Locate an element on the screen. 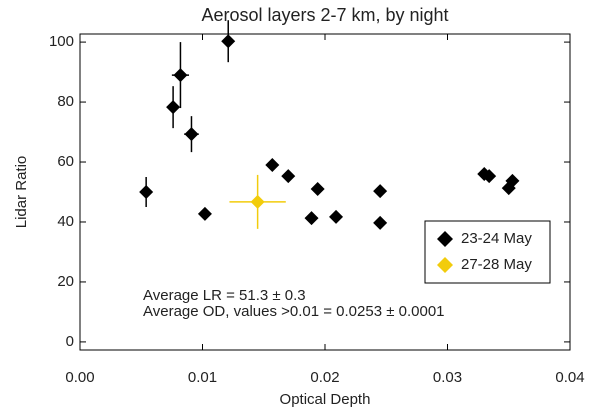 The image size is (595, 412). x-tick-label: 0.02 is located at coordinates (324, 377).